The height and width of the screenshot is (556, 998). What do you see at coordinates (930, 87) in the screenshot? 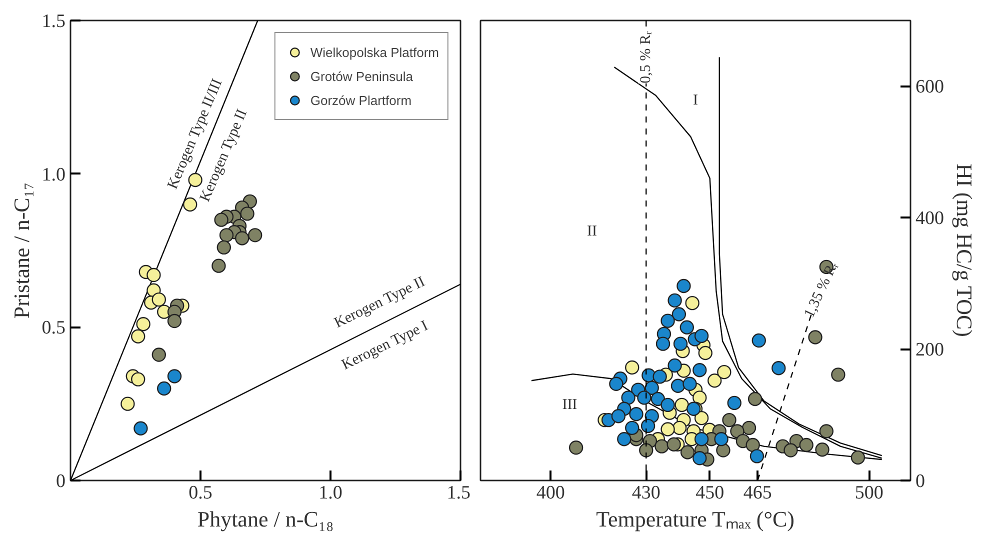
I see `y-tick-label: 600` at bounding box center [930, 87].